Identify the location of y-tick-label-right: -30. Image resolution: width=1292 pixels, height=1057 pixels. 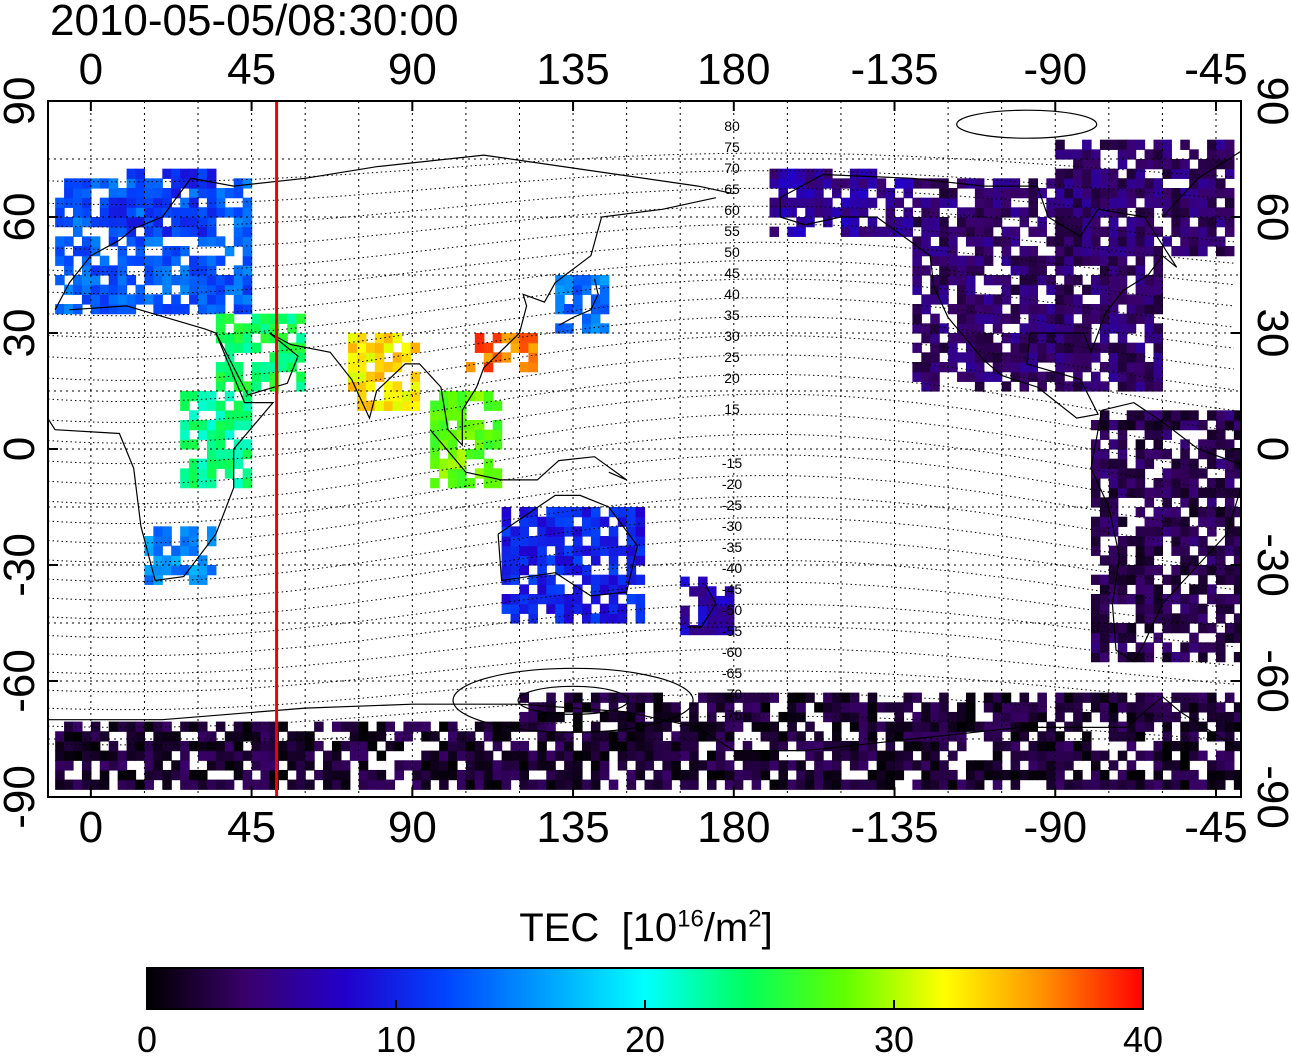
(1270, 565).